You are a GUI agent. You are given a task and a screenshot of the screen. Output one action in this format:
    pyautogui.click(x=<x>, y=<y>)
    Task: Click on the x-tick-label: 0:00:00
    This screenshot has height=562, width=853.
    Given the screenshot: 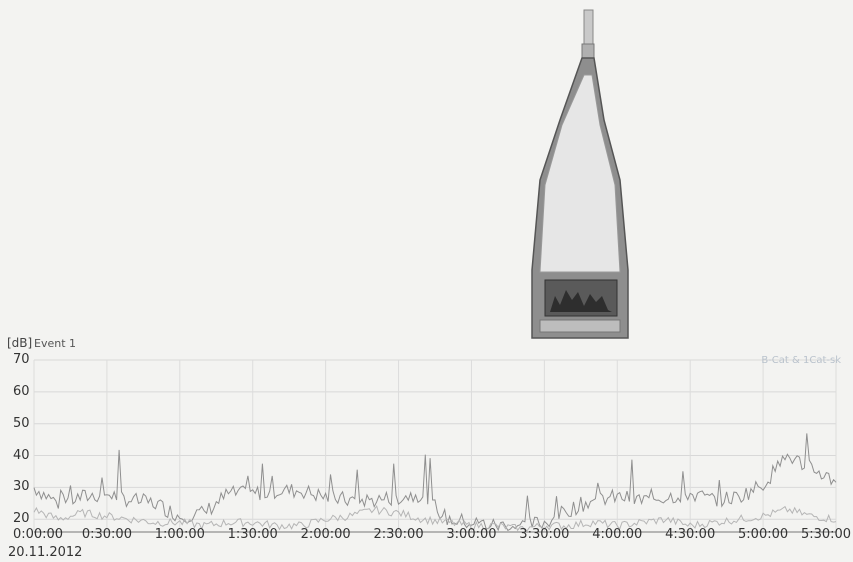 What is the action you would take?
    pyautogui.click(x=38, y=534)
    